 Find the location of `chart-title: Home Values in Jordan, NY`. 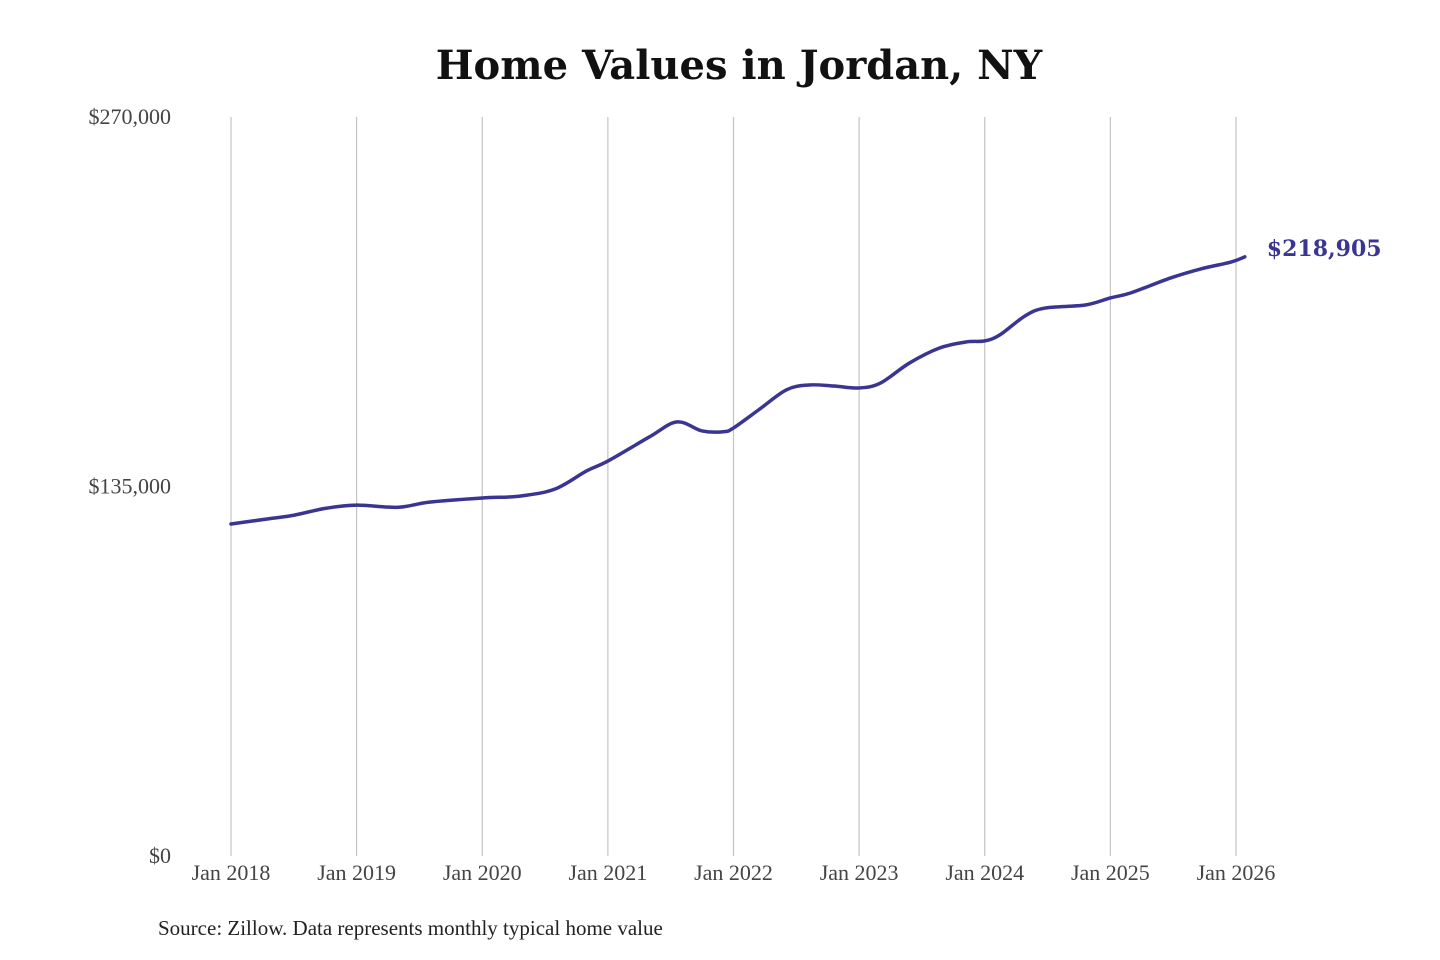

chart-title: Home Values in Jordan, NY is located at coordinates (739, 65).